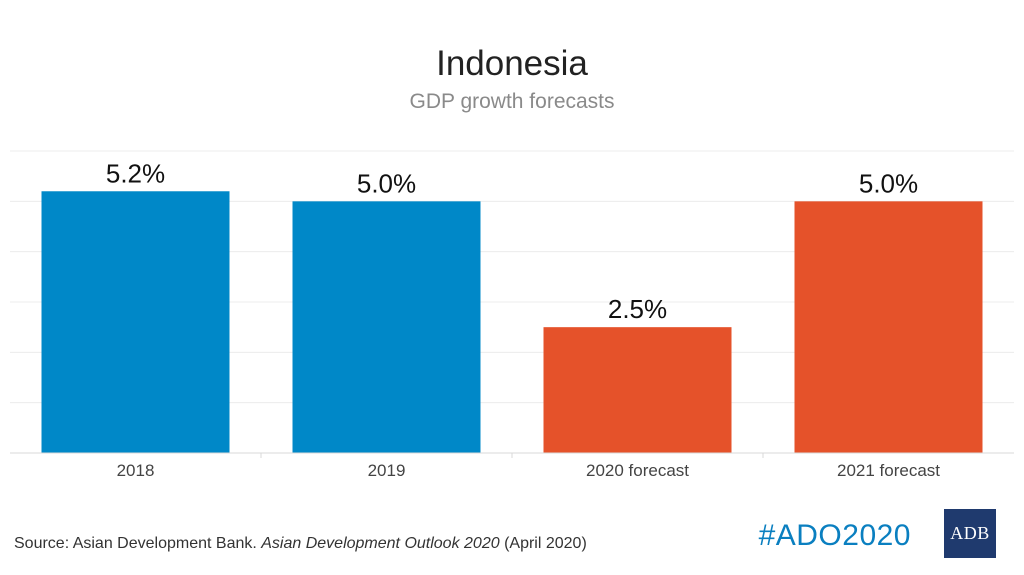  Describe the element at coordinates (135, 173) in the screenshot. I see `data-label: 5.2%` at that location.